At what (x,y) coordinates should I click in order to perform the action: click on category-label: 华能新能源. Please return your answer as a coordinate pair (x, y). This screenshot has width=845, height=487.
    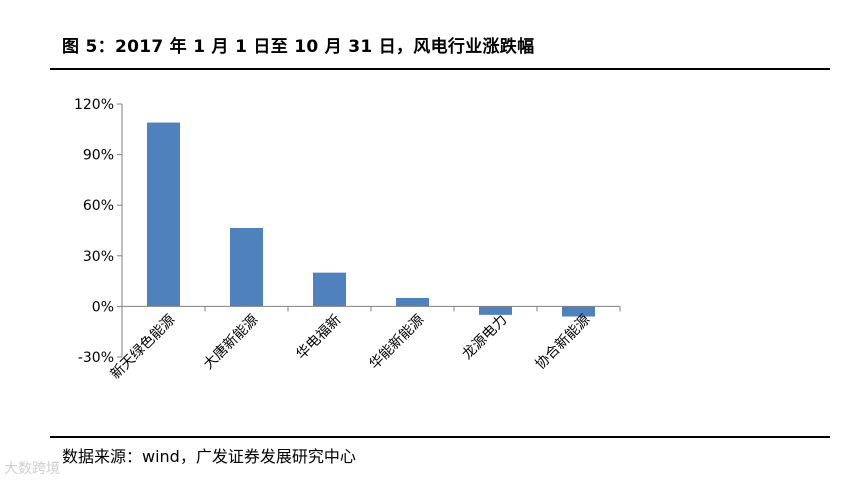
    Looking at the image, I should click on (397, 342).